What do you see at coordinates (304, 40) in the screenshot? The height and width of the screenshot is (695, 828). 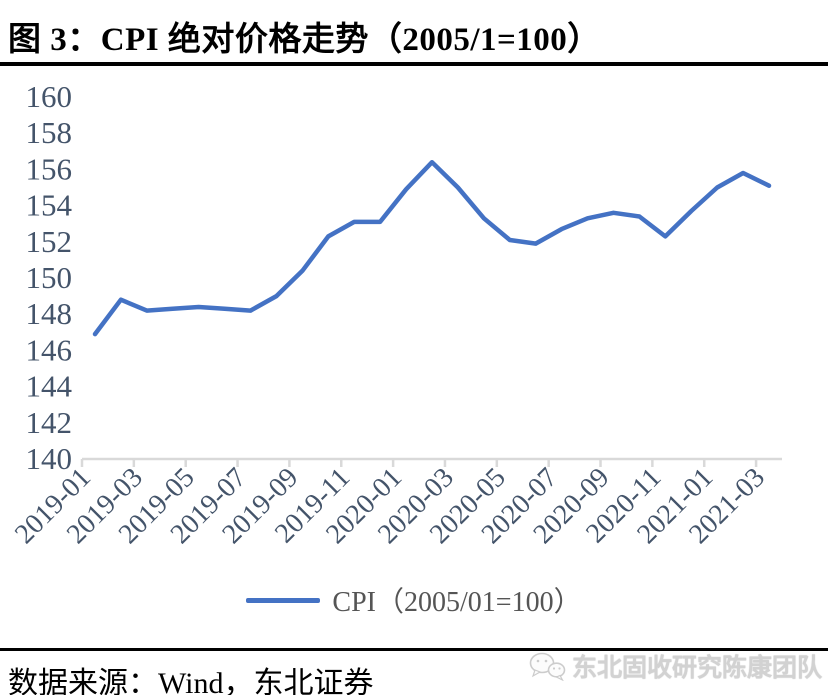 I see `figure-title: 图 3：CPI 绝对价格走势（2005/1=100）` at bounding box center [304, 40].